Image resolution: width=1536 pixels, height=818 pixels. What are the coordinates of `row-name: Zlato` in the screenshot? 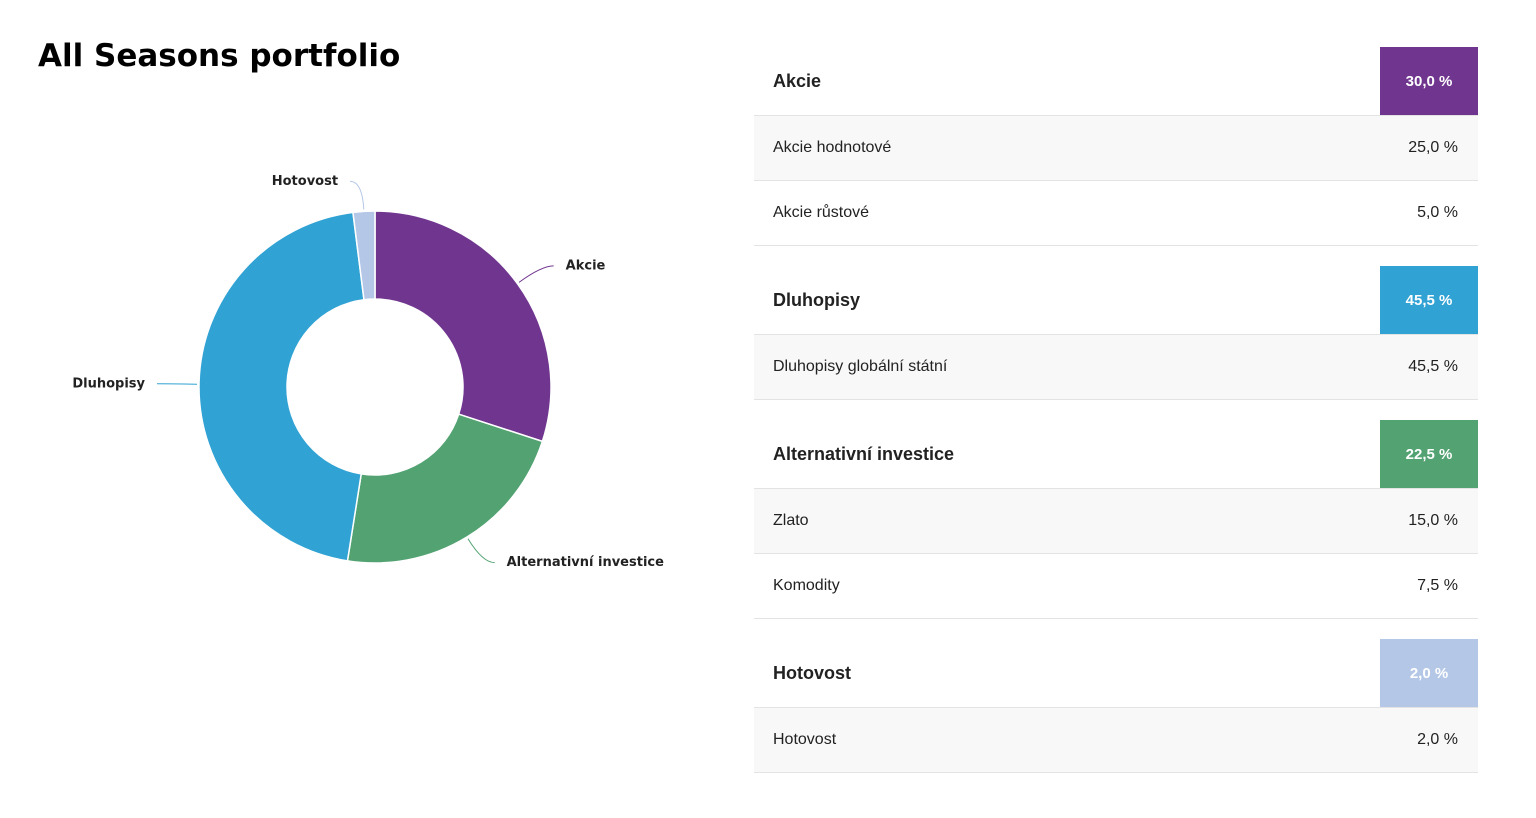 It's located at (791, 520).